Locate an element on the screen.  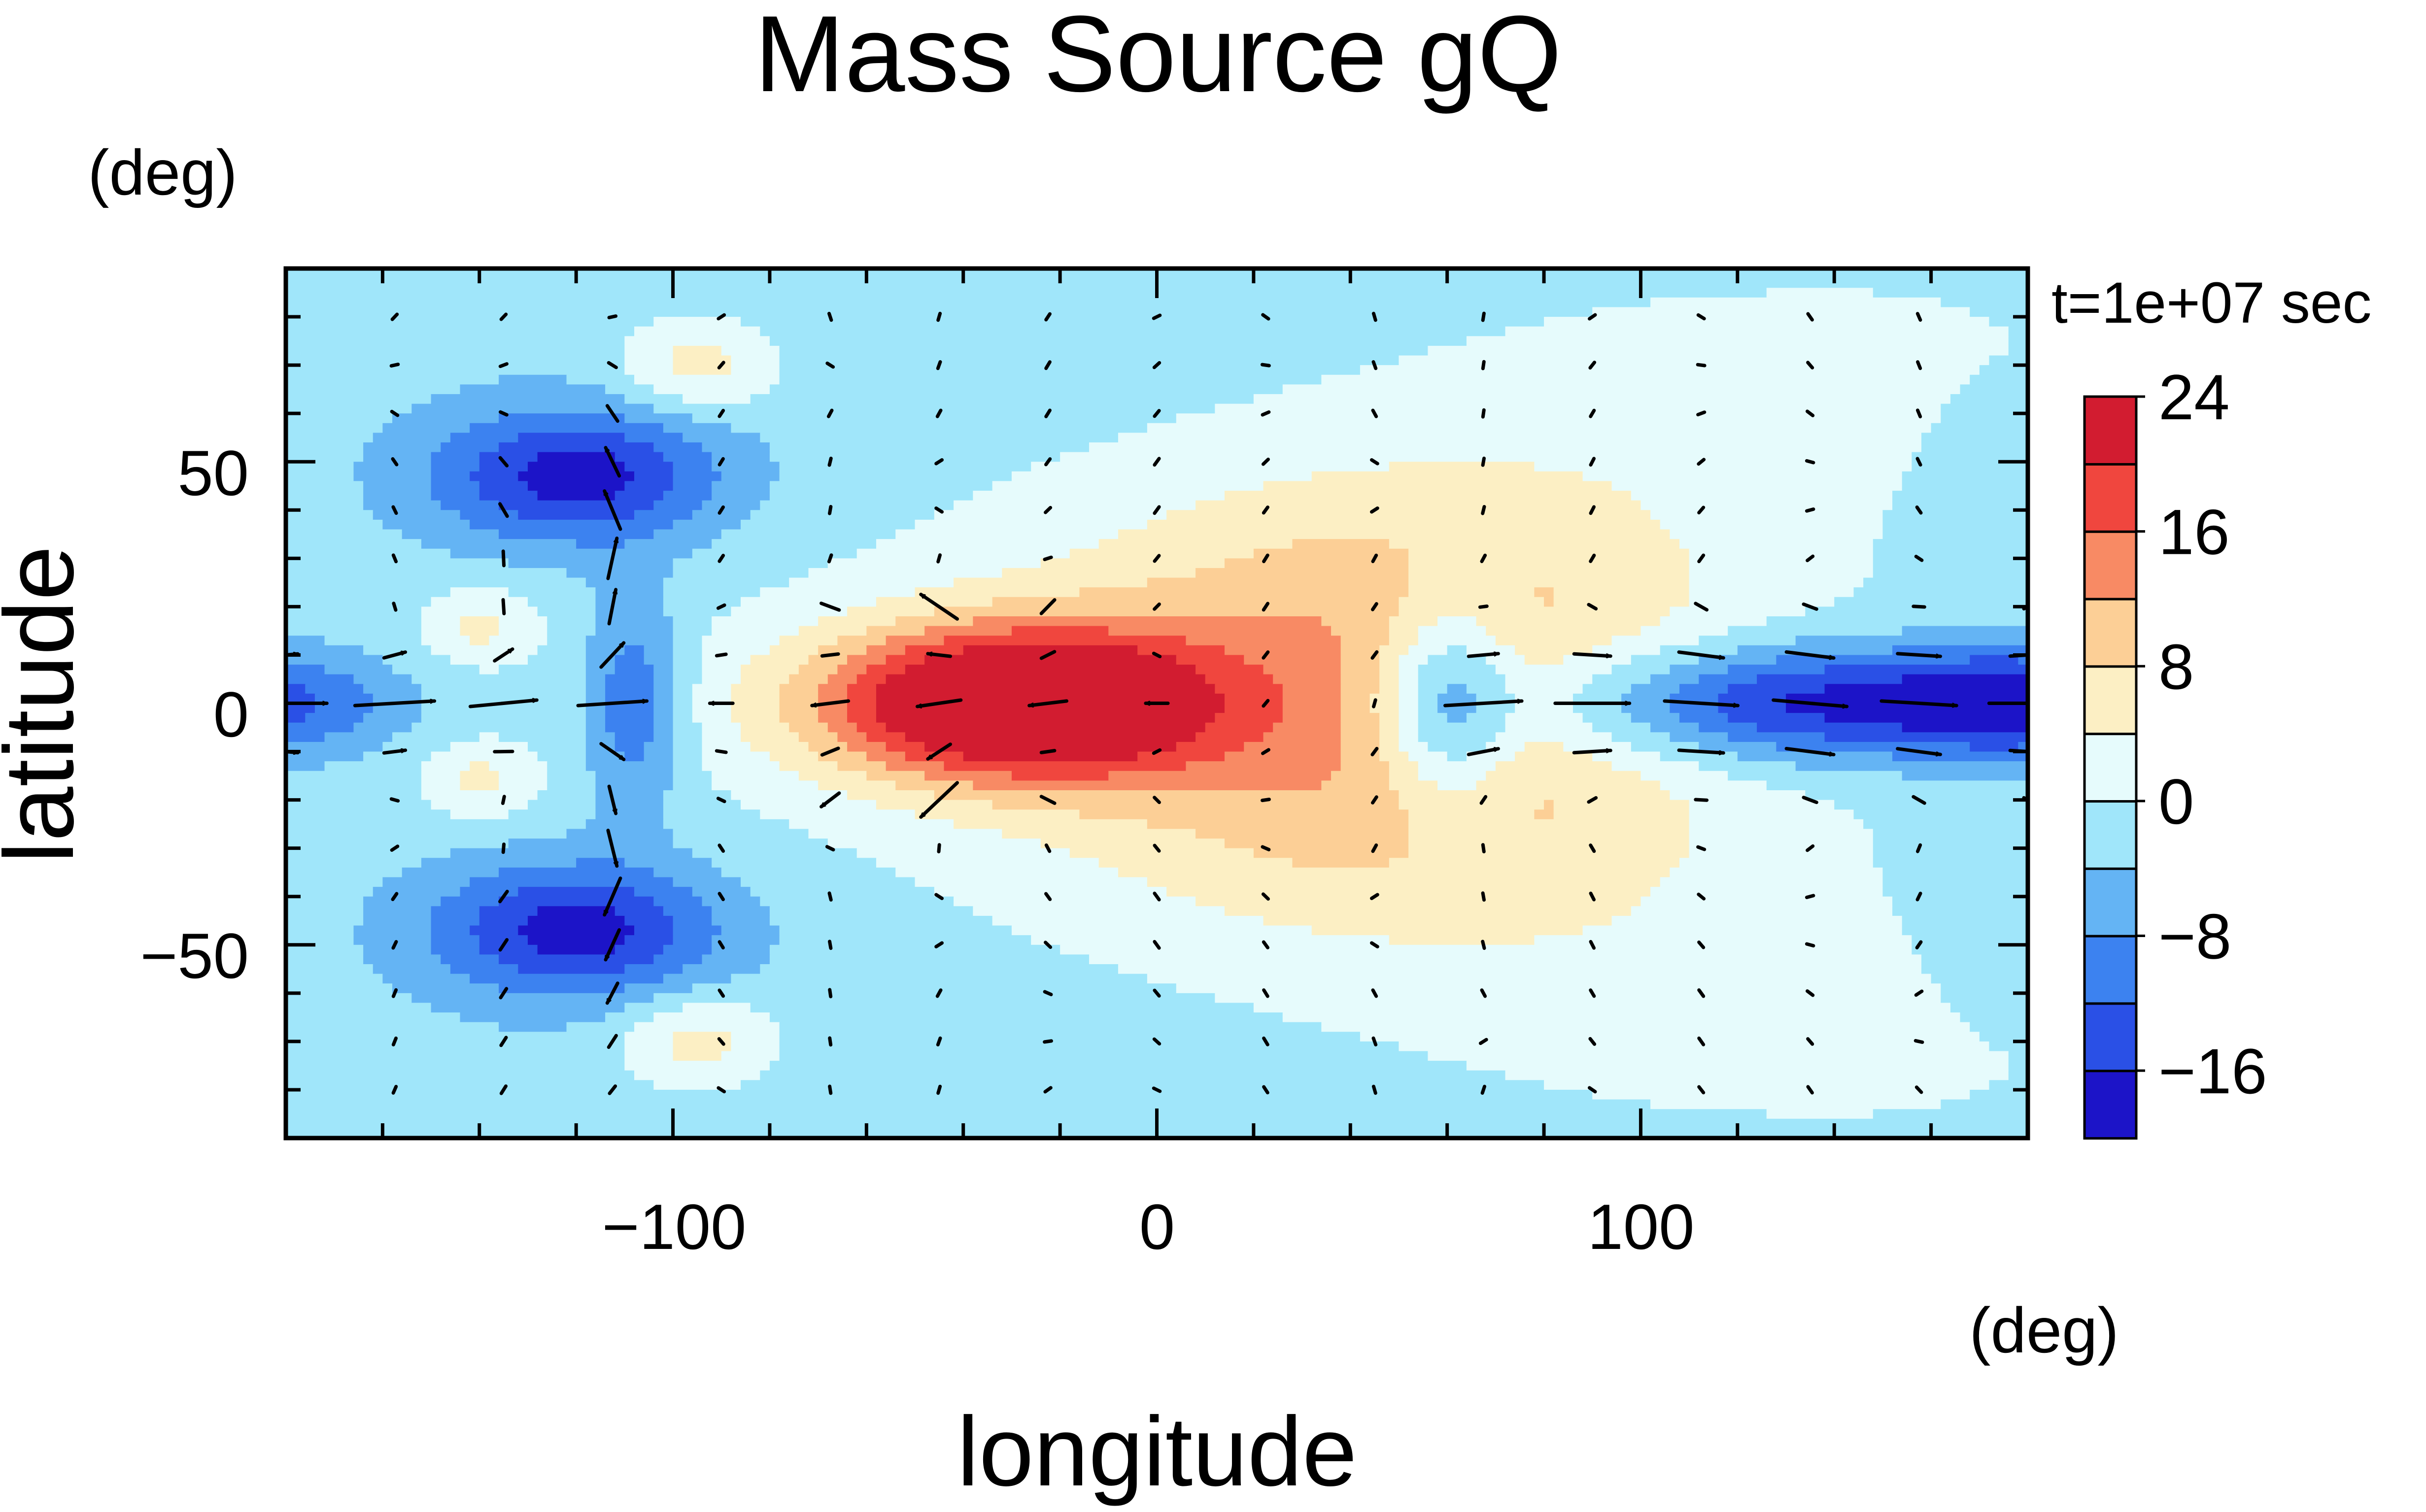
x-tick-label-100: 100 is located at coordinates (1641, 1227).